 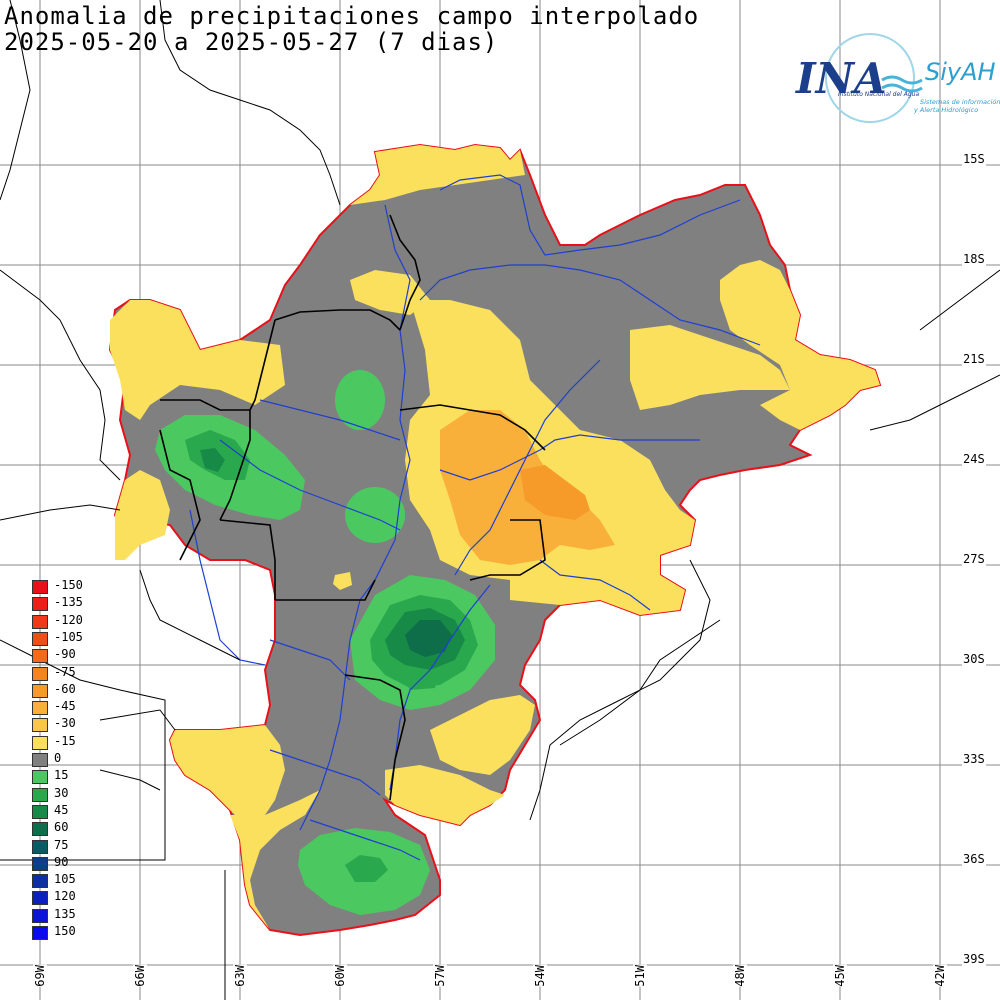 I want to click on legend-item: -120, so click(x=60, y=621).